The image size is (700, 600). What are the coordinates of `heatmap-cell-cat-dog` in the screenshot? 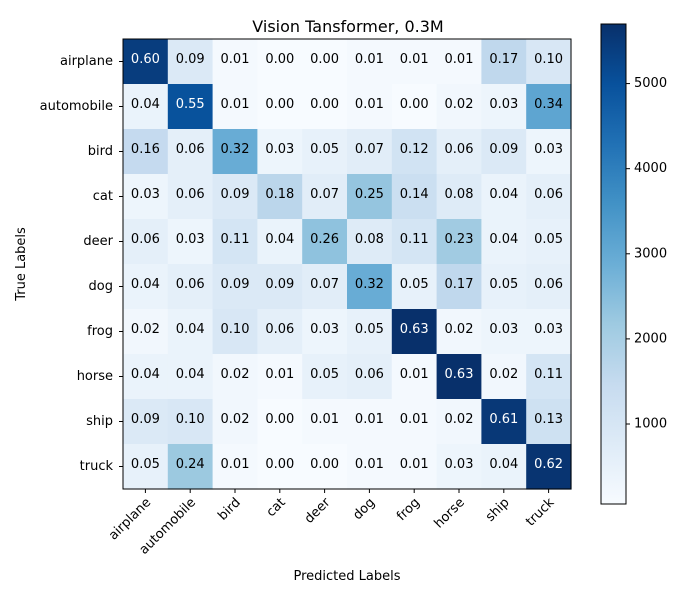 It's located at (370, 197).